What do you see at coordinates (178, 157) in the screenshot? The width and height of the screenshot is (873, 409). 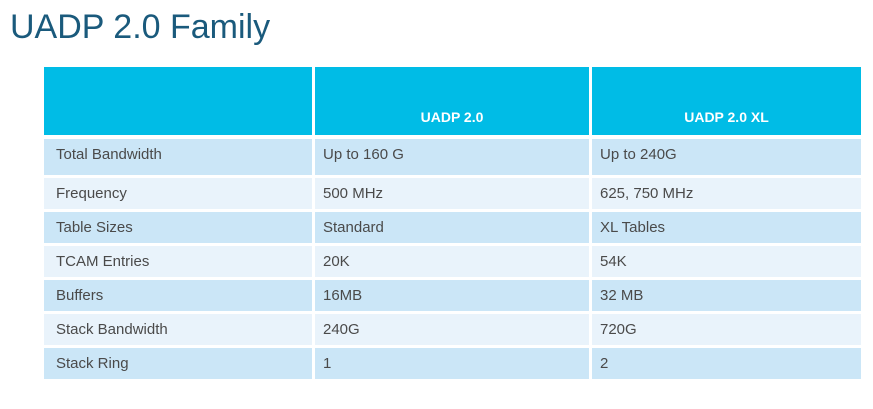 I see `spec-name: Total Bandwidth` at bounding box center [178, 157].